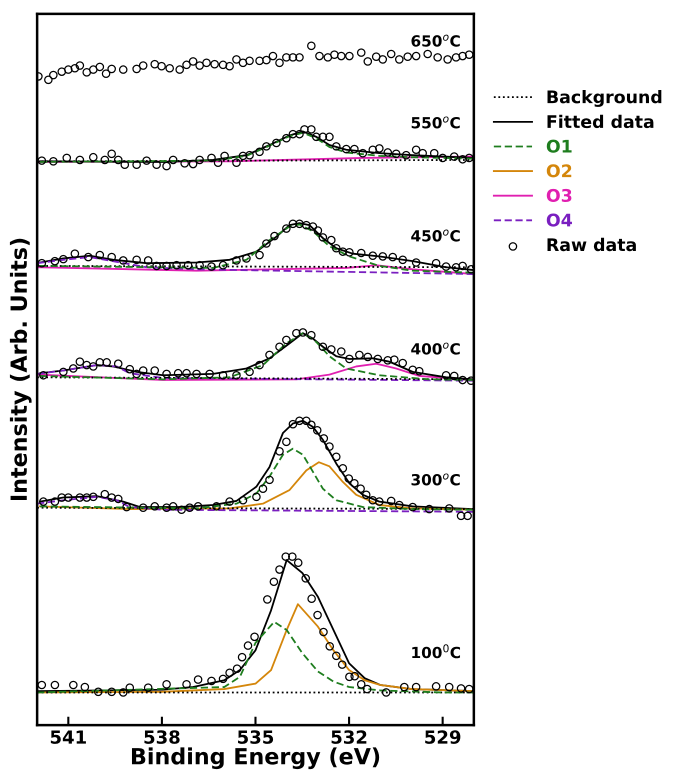  What do you see at coordinates (435, 40) in the screenshot?
I see `annotation: 650$^{o}$C` at bounding box center [435, 40].